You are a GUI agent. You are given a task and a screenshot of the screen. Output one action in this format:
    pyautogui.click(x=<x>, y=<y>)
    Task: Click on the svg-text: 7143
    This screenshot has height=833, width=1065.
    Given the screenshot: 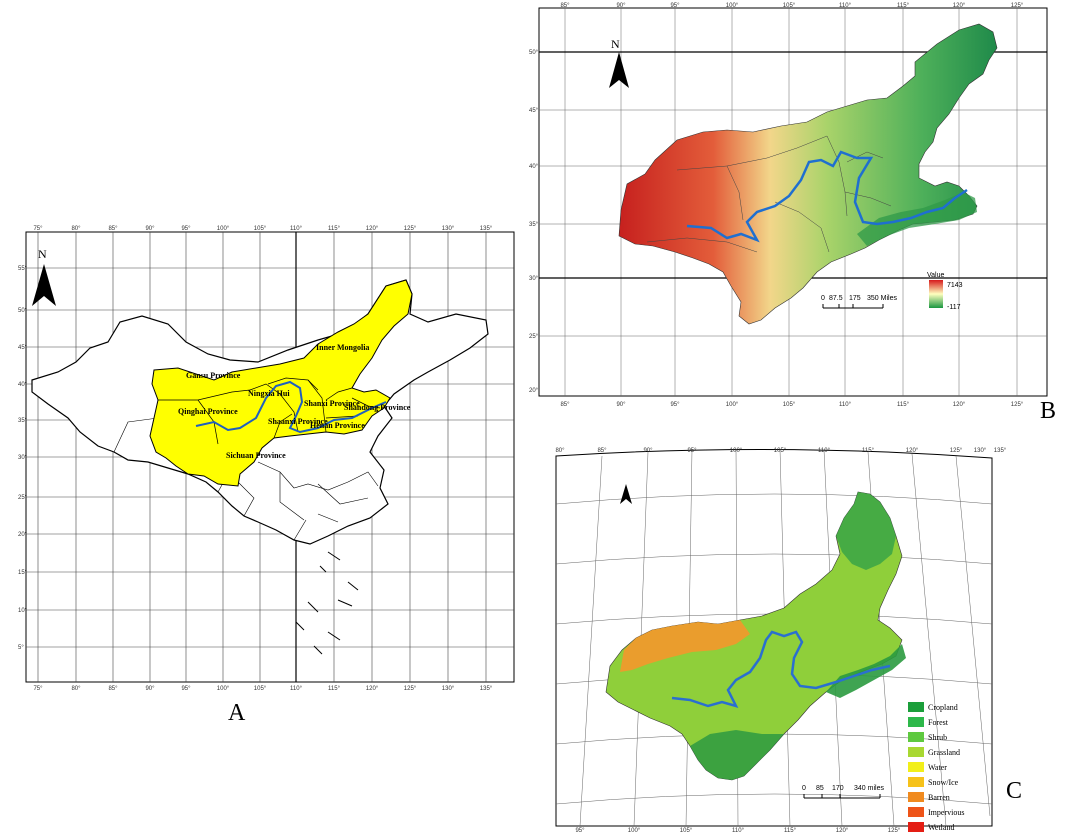 What is the action you would take?
    pyautogui.click(x=955, y=285)
    